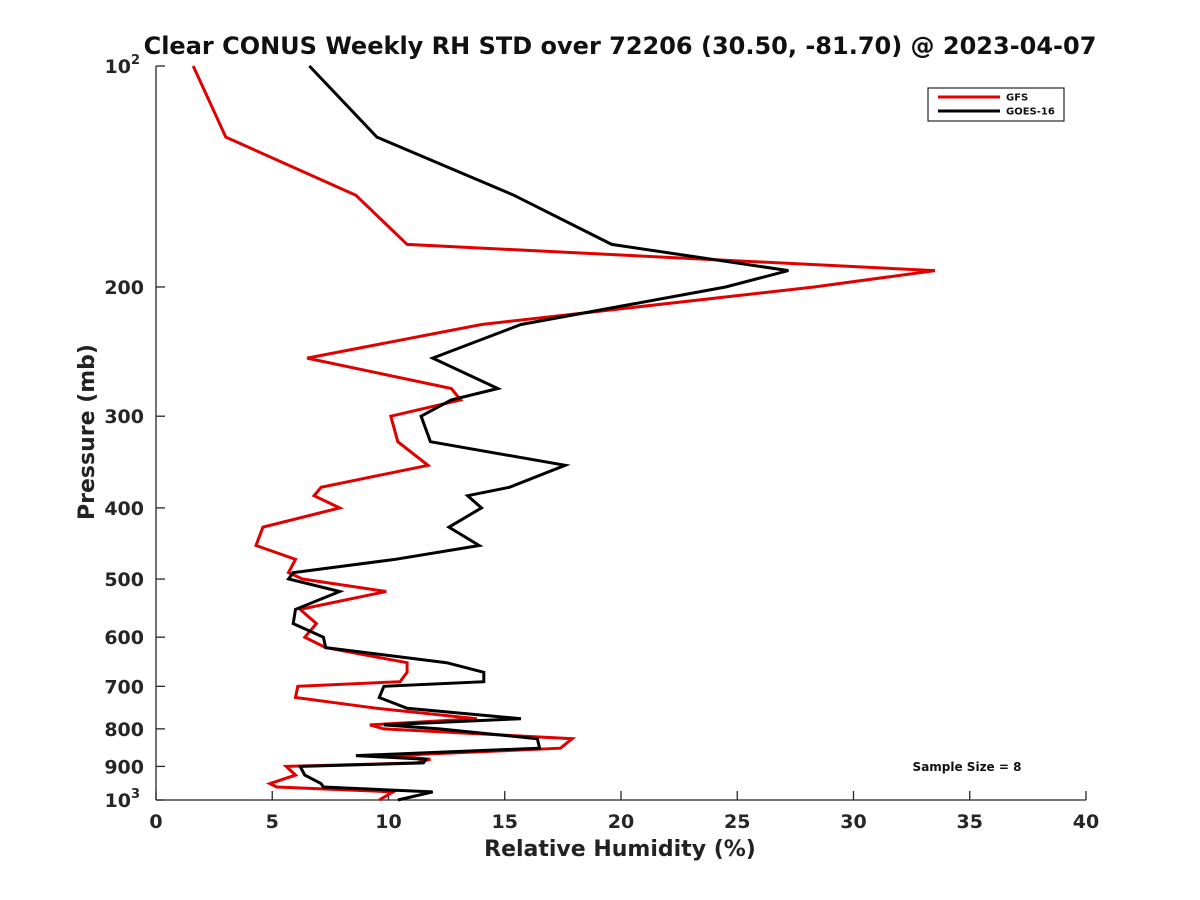  I want to click on x-tick-label: 10, so click(388, 822).